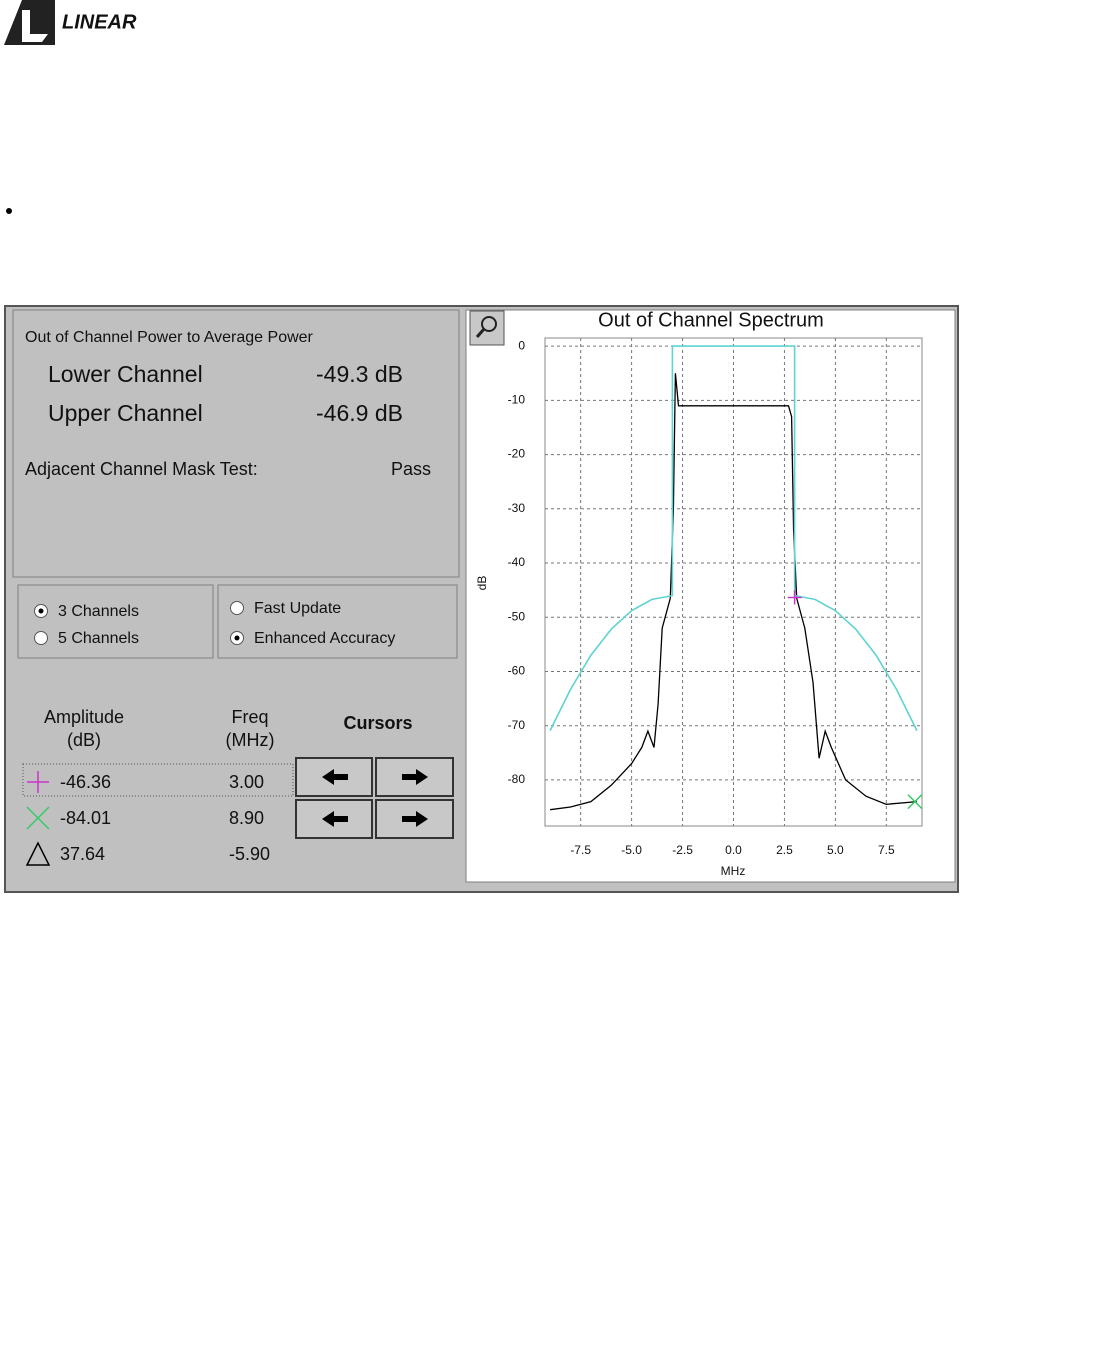  I want to click on y-tick-label: -20, so click(517, 454).